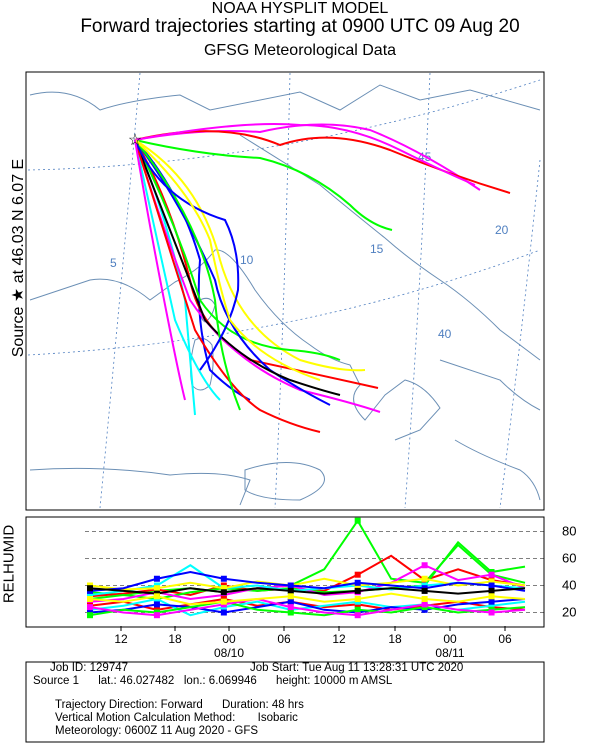 Image resolution: width=600 pixels, height=745 pixels. Describe the element at coordinates (300, 8) in the screenshot. I see `chart-title-line1: NOAA HYSPLIT MODEL` at that location.